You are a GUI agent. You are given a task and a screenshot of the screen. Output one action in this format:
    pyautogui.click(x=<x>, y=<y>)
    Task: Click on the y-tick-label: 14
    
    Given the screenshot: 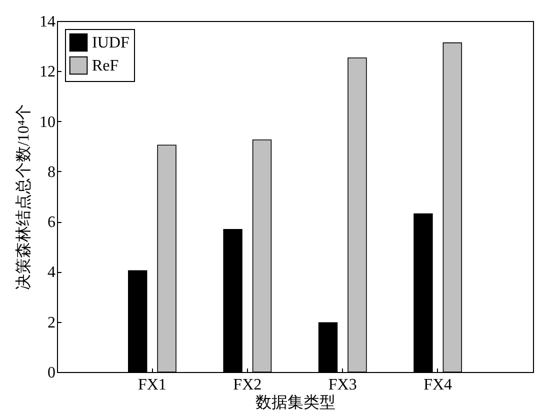 What is the action you would take?
    pyautogui.click(x=48, y=22)
    